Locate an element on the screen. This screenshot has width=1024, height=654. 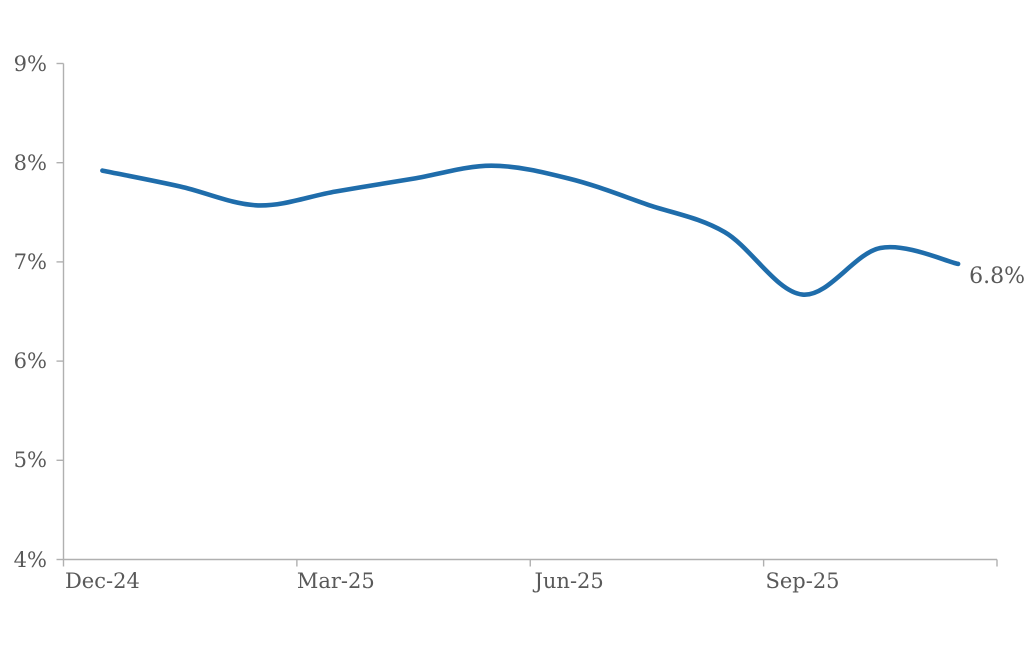
x-axis-tick-label: Jun-25 is located at coordinates (569, 581).